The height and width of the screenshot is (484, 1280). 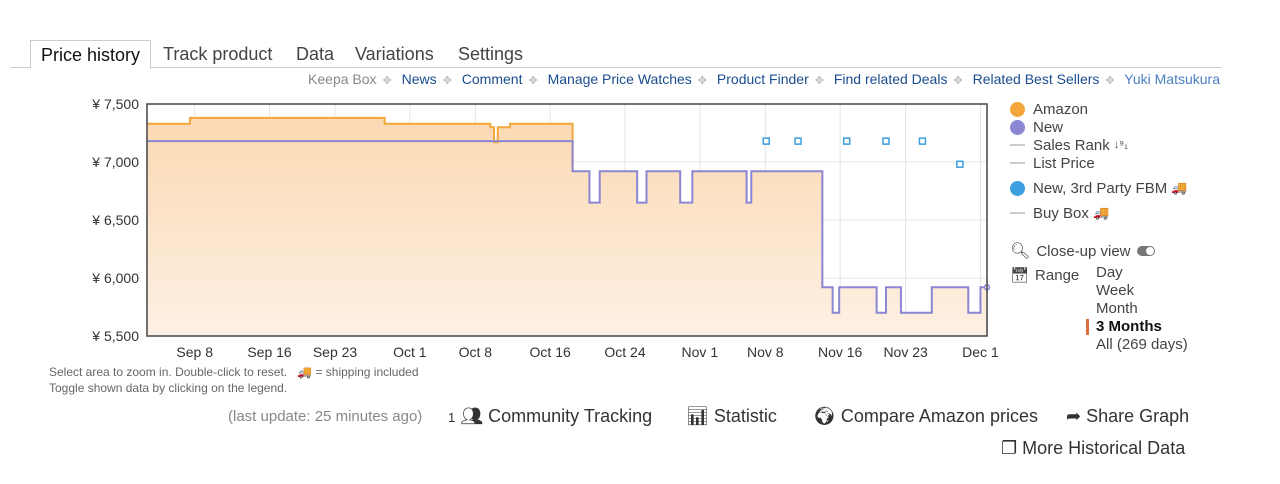 What do you see at coordinates (1057, 275) in the screenshot?
I see `range-label: Range` at bounding box center [1057, 275].